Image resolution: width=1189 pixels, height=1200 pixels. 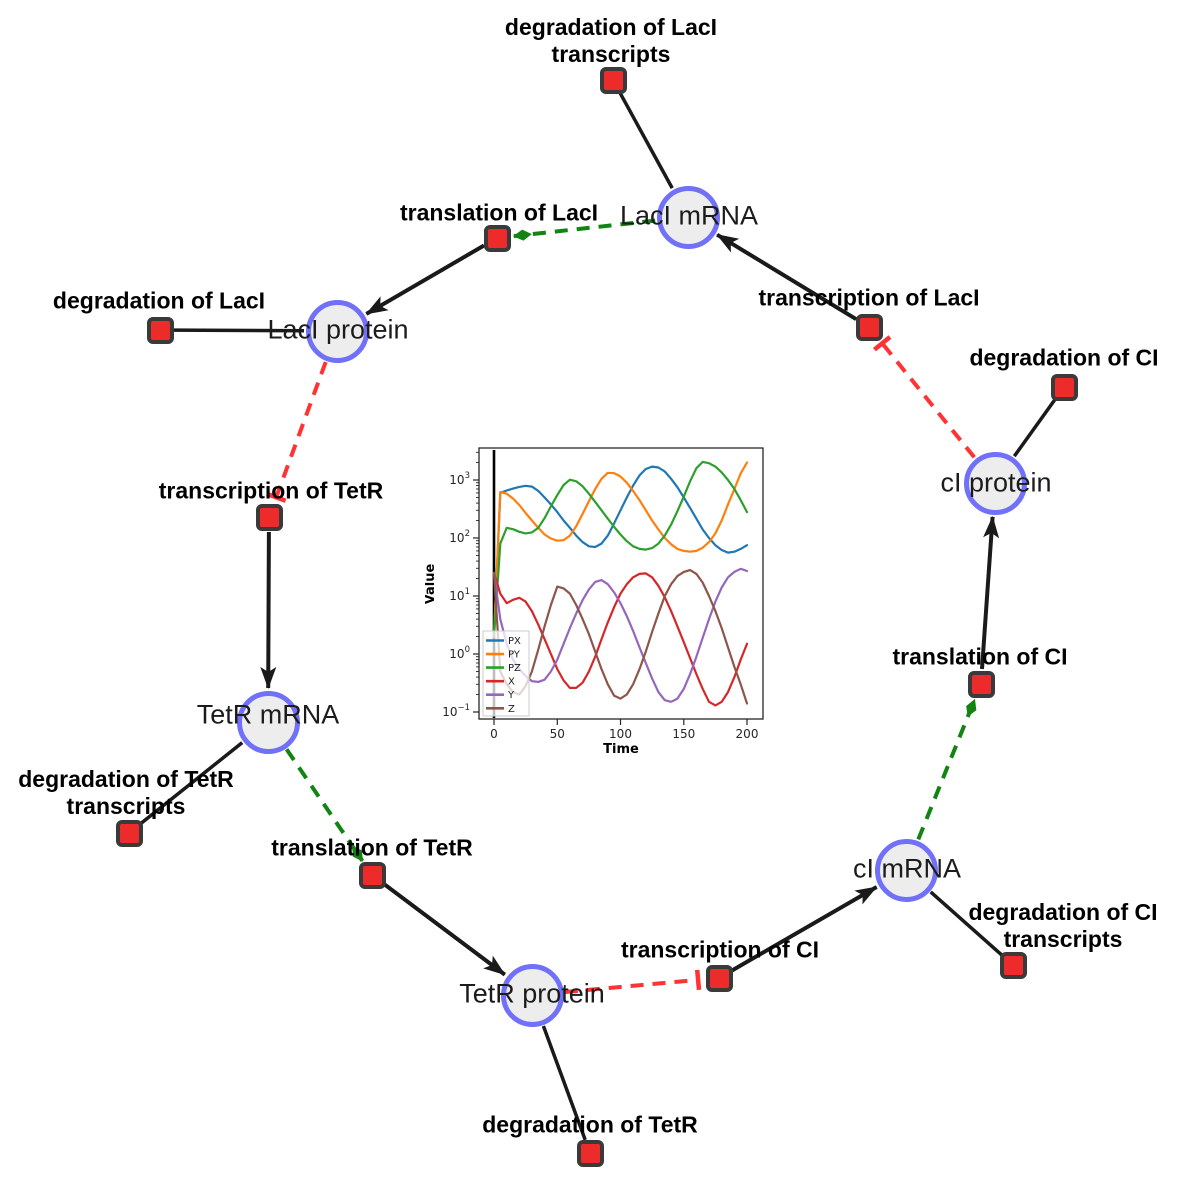 I want to click on reaction-label-deg_ci: degradation of CI, so click(x=1063, y=358).